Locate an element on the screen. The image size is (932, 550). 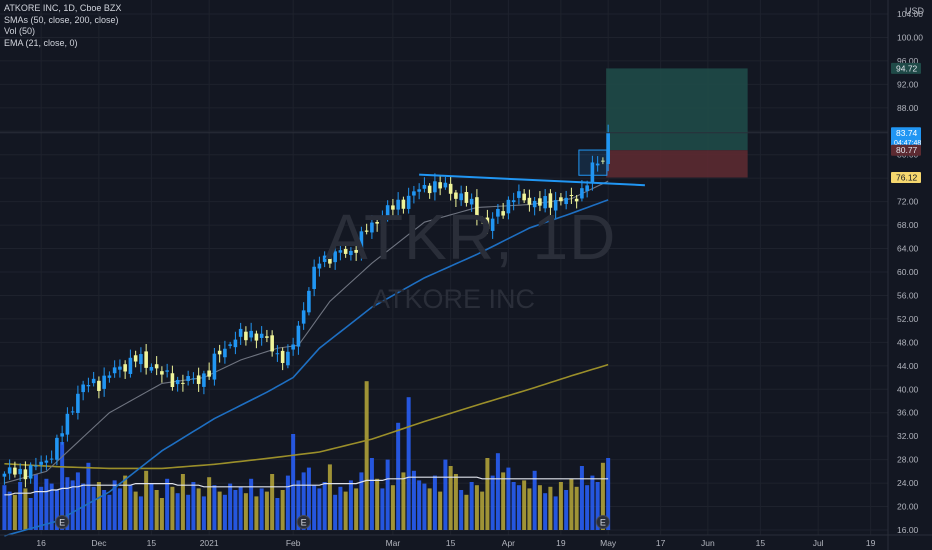
price-tick-label: 40.00 is located at coordinates (908, 389).